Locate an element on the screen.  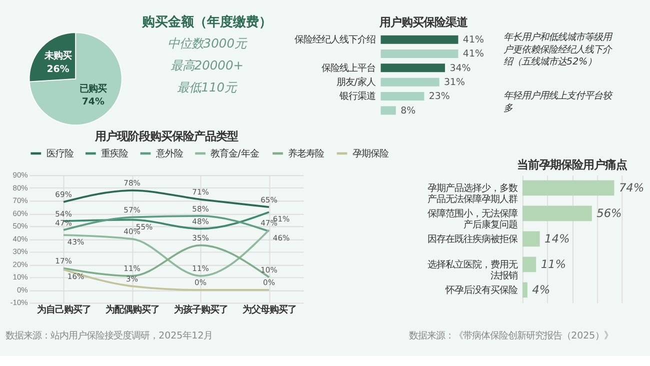
y-tick-label: 50% is located at coordinates (20, 226).